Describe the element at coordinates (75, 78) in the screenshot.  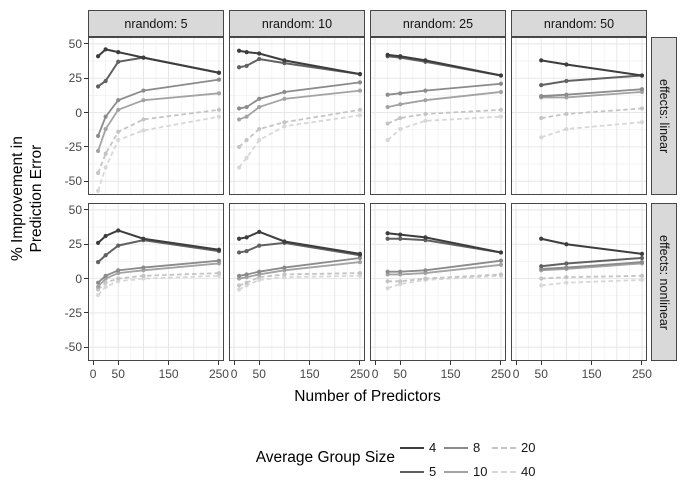
I see `y-tick-label: 25` at that location.